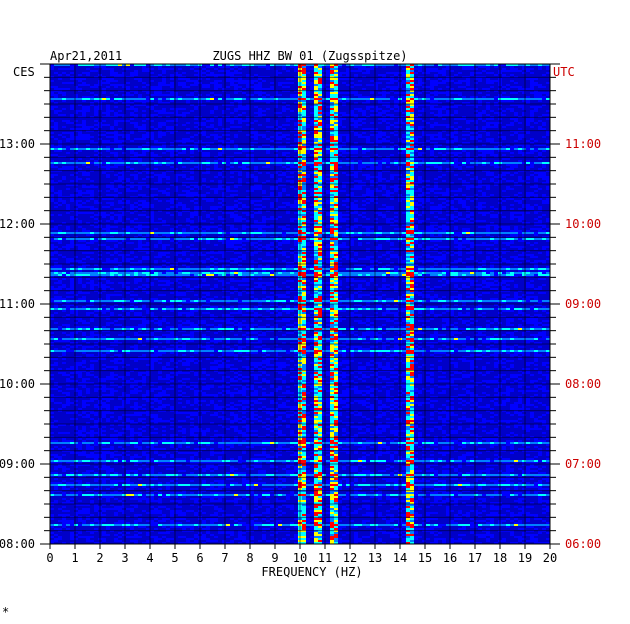 This screenshot has height=624, width=630. Describe the element at coordinates (425, 558) in the screenshot. I see `x-tick-label: 15` at that location.